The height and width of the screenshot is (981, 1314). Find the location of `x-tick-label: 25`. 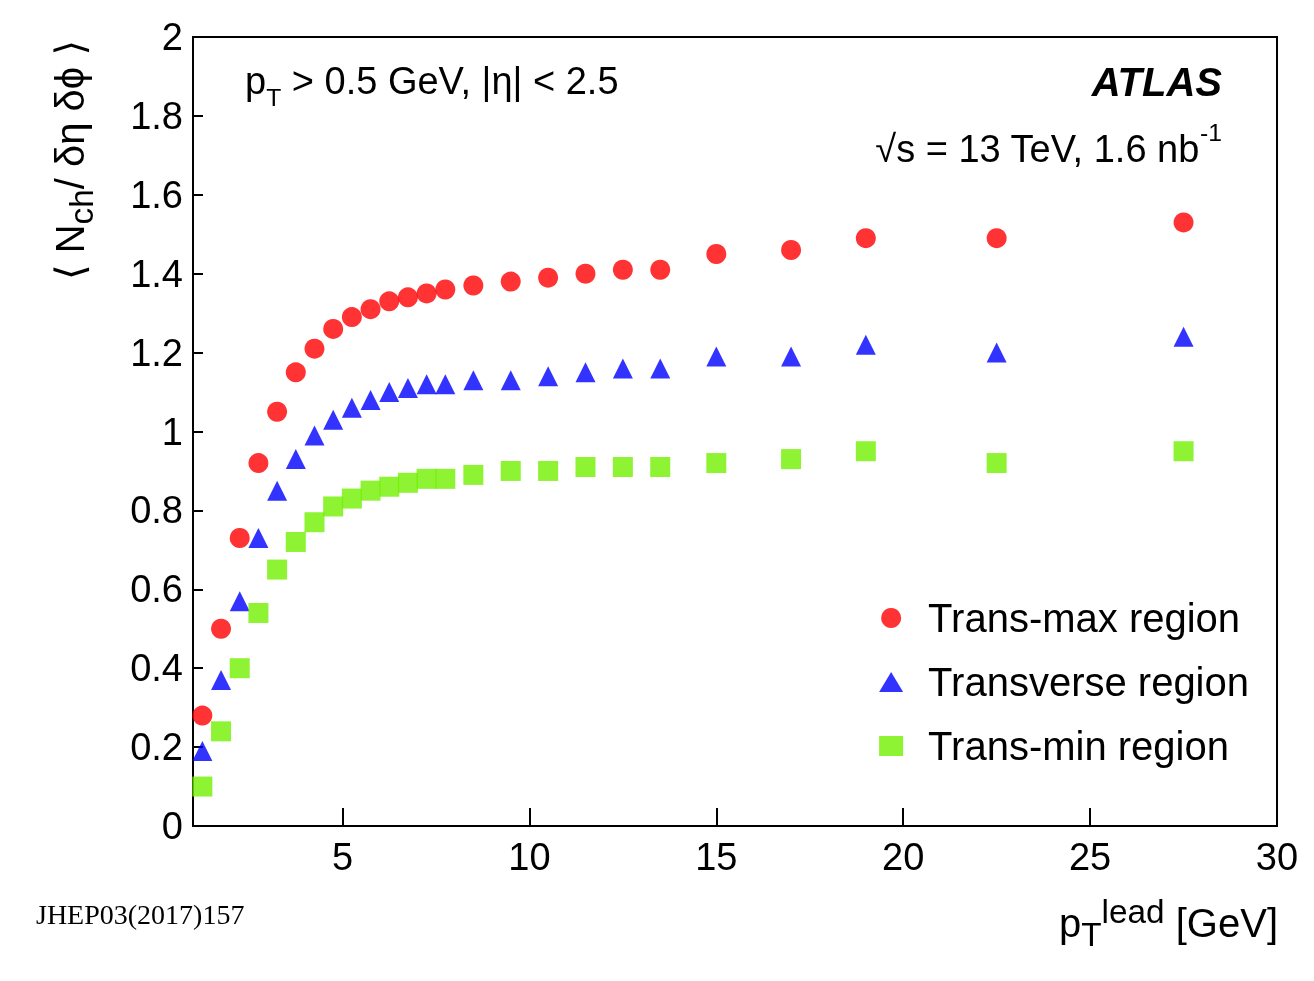

x-tick-label: 25 is located at coordinates (1090, 857).